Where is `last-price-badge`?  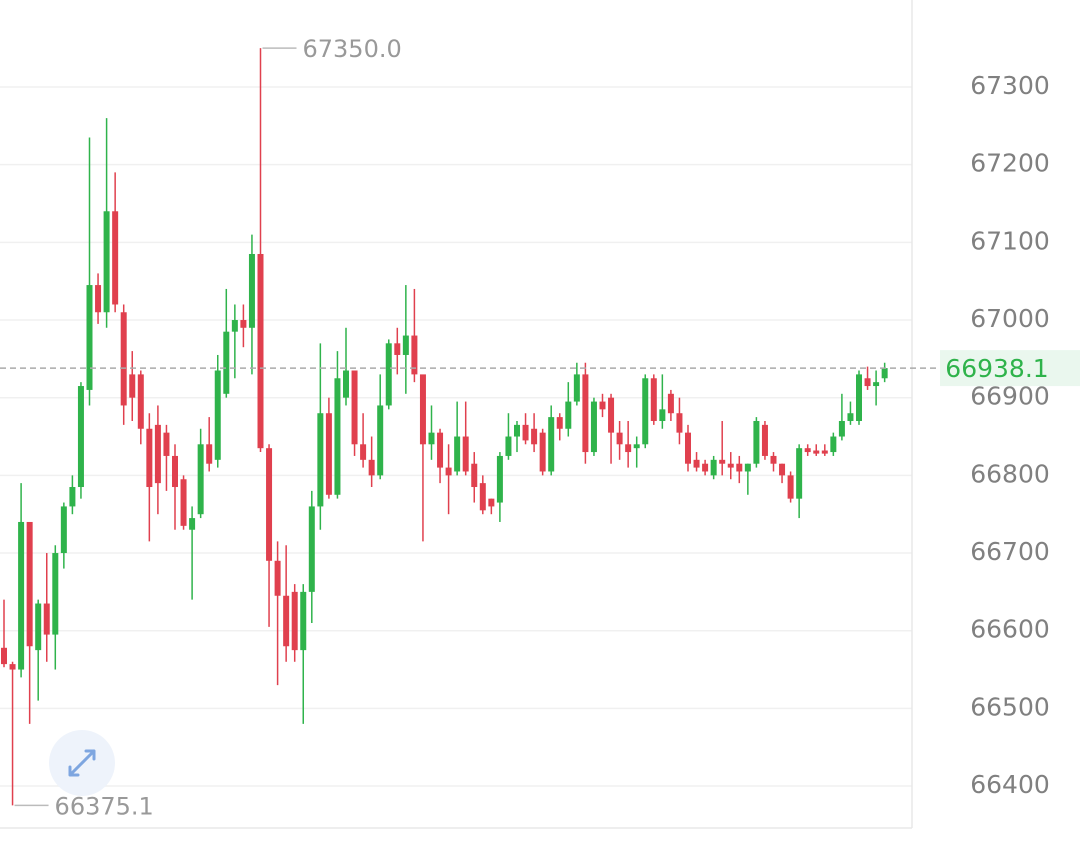
last-price-badge is located at coordinates (1010, 368).